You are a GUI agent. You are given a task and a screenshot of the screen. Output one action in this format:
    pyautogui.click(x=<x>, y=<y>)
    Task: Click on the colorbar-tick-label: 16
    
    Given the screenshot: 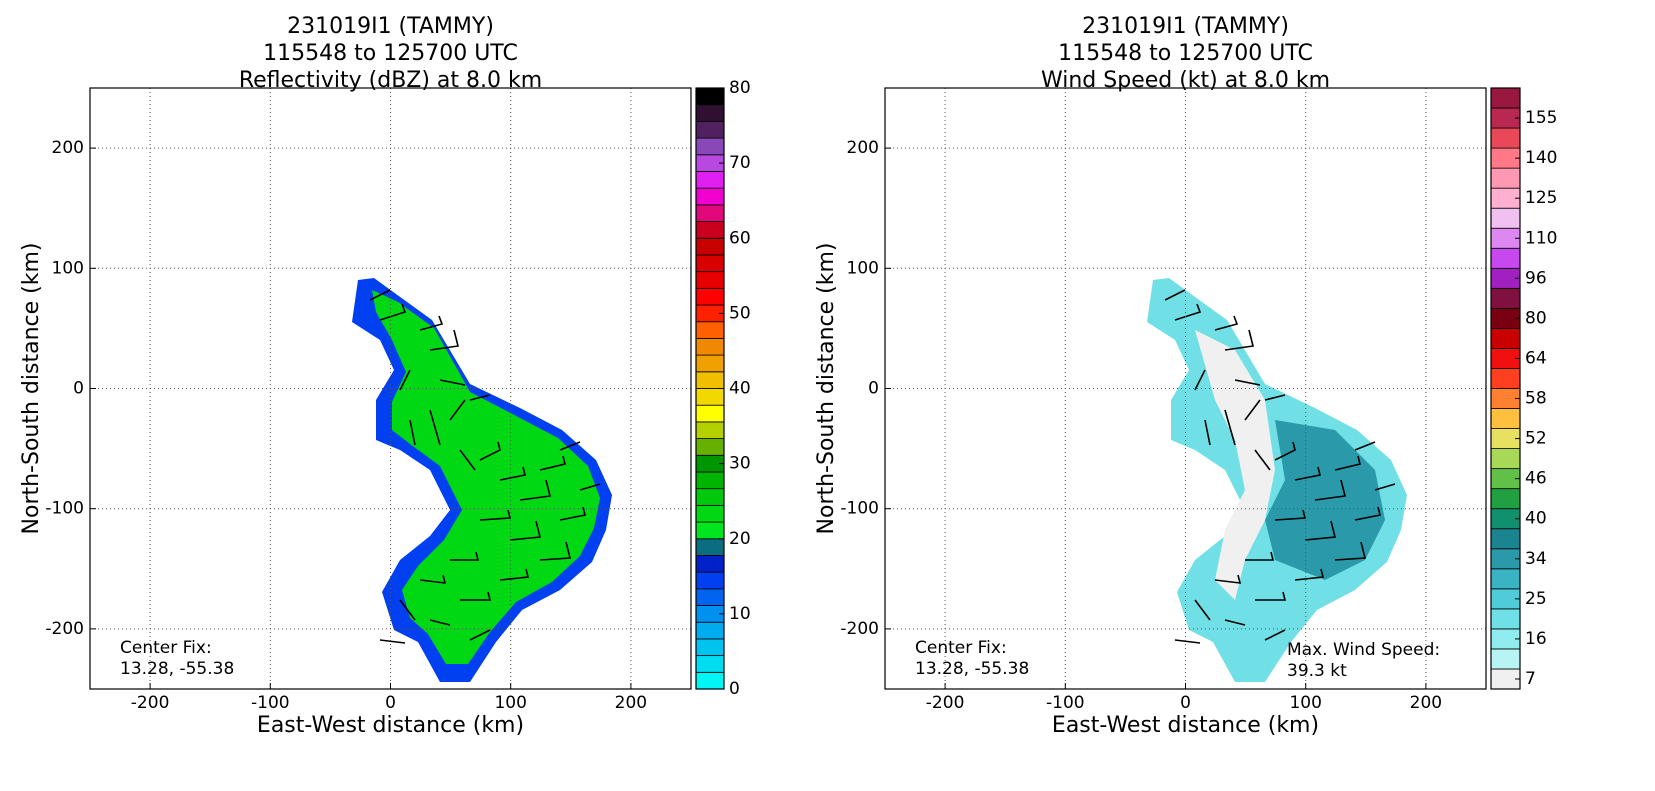 What is the action you would take?
    pyautogui.click(x=1536, y=639)
    